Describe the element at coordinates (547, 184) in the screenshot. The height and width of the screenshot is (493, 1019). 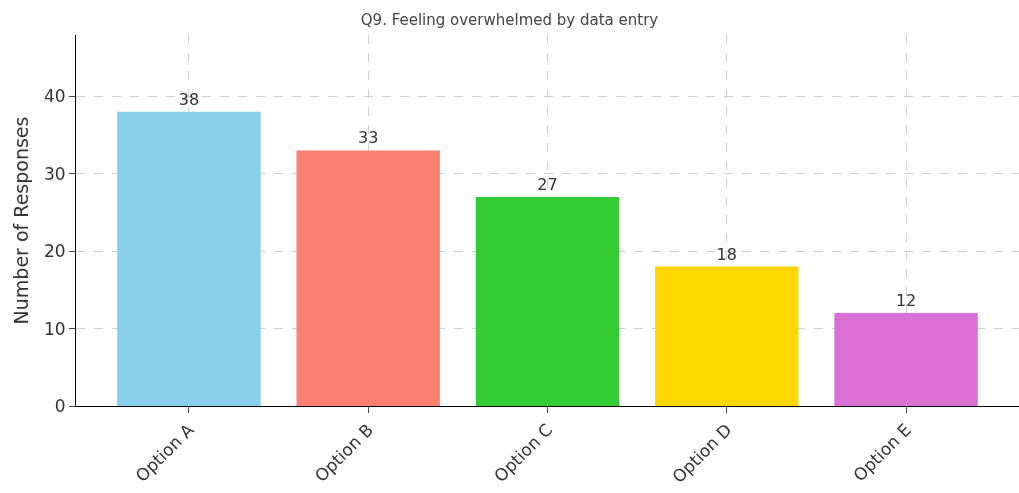
I see `data-label: 27` at that location.